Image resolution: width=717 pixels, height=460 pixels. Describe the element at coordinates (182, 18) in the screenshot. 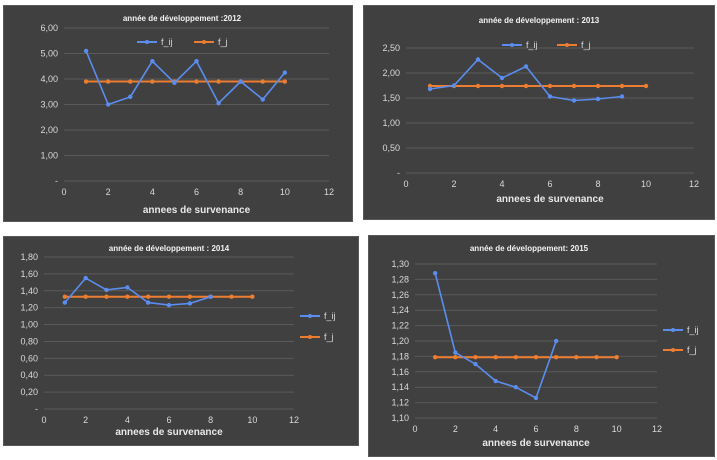

I see `chart-title: année de développement :2012` at that location.